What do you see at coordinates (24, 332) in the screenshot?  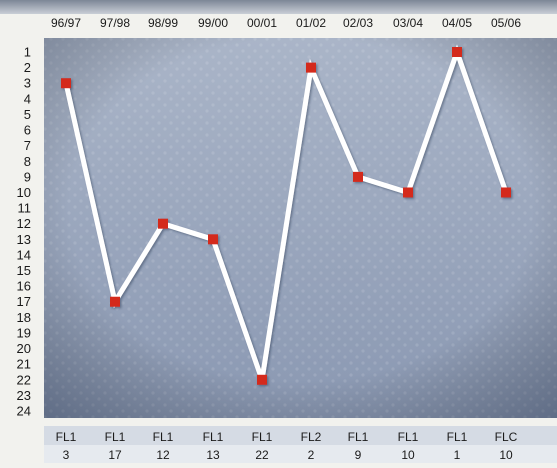 I see `y-tick-label: 19` at bounding box center [24, 332].